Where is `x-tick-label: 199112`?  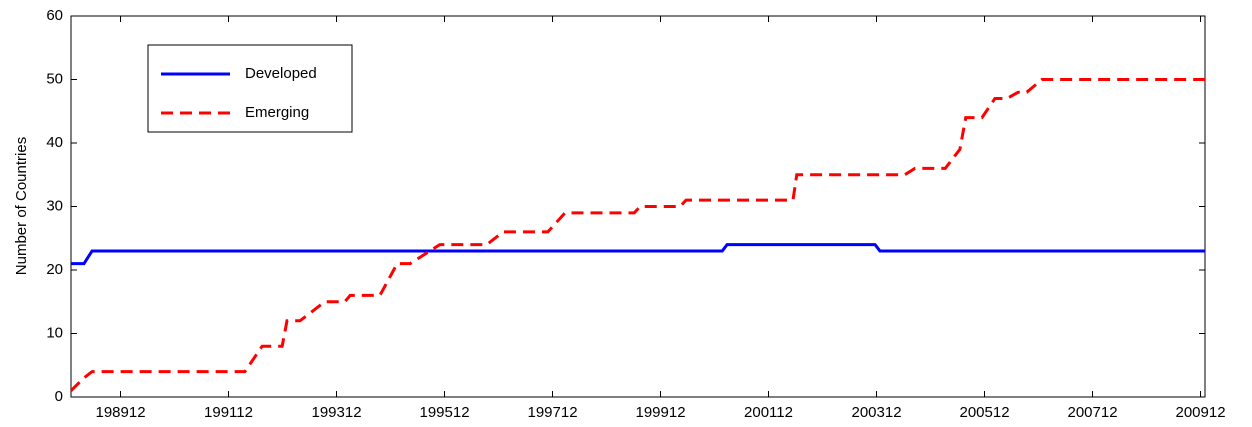
x-tick-label: 199112 is located at coordinates (228, 412).